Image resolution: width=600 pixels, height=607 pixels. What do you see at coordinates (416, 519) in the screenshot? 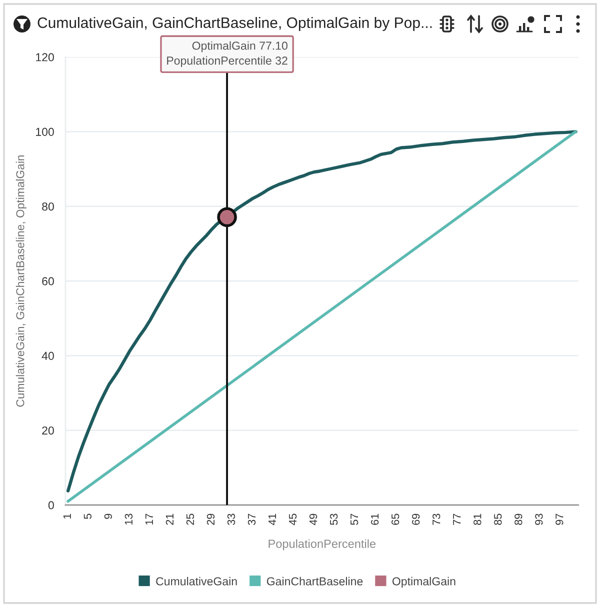
I see `x-tick-label: 69` at bounding box center [416, 519].